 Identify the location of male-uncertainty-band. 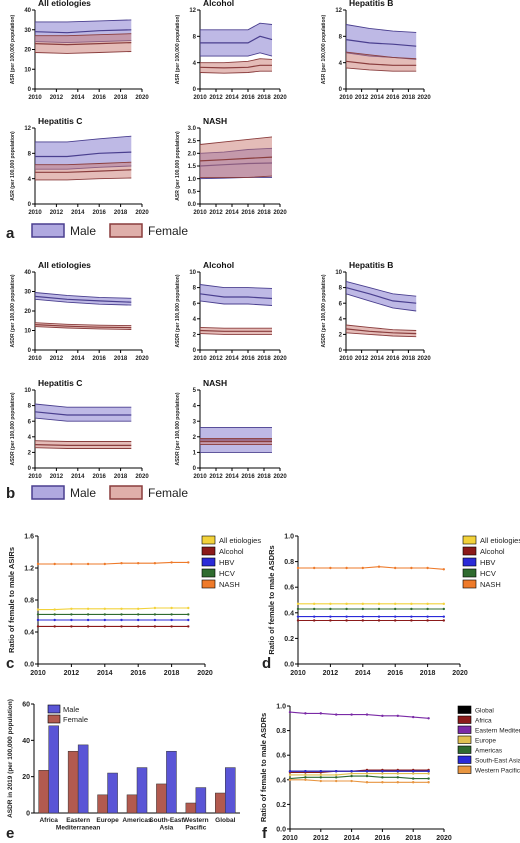
(381, 296).